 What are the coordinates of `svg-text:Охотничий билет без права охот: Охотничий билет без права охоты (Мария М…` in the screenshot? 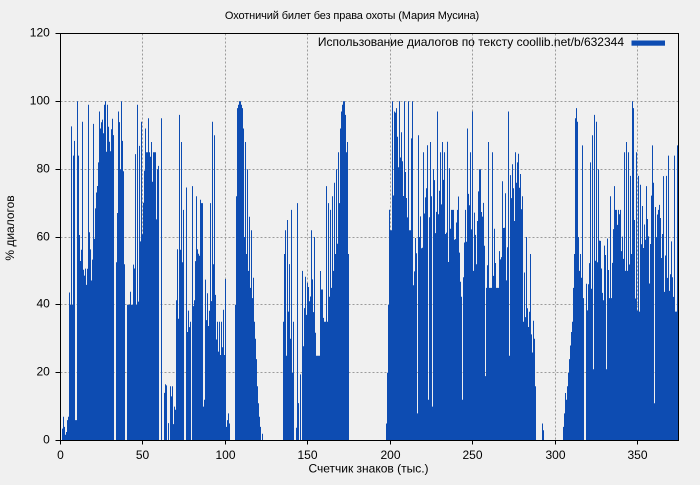 It's located at (352, 16).